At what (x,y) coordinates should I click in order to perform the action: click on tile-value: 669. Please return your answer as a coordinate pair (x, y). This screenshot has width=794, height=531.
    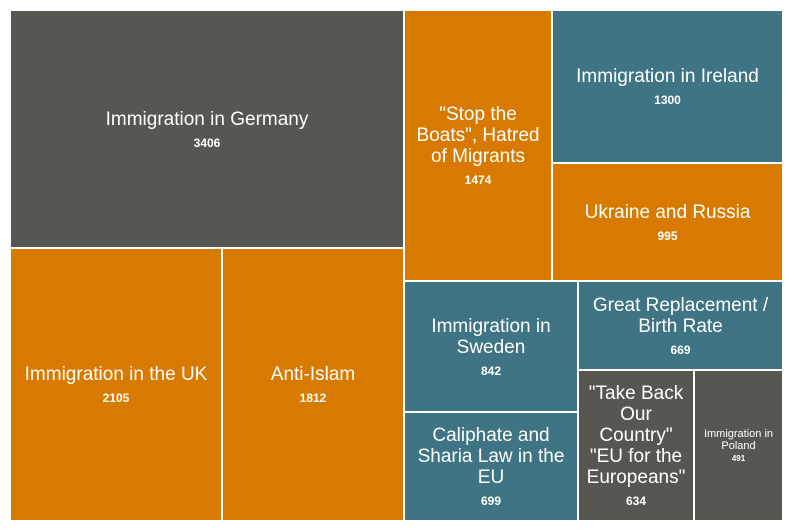
    Looking at the image, I should click on (680, 349).